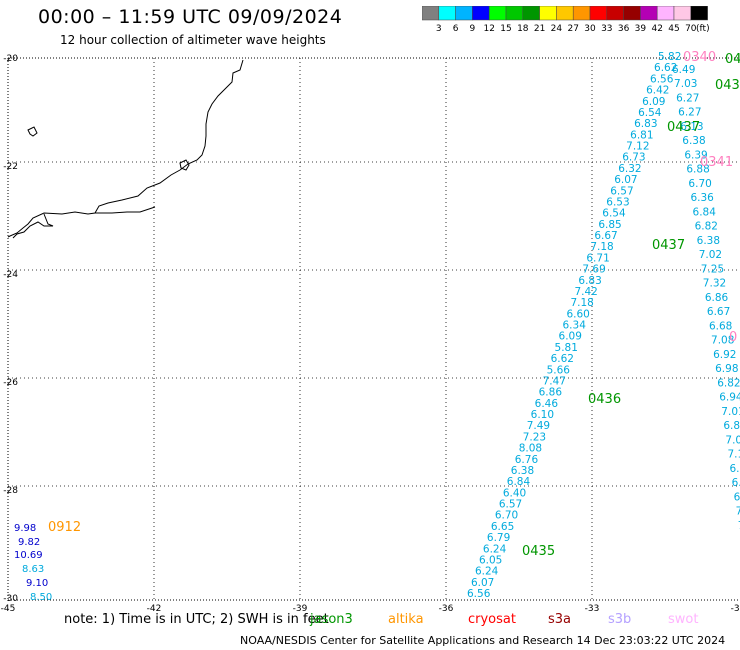 The height and width of the screenshot is (650, 740). Describe the element at coordinates (657, 91) in the screenshot. I see `wave-height-value: 6.42` at that location.